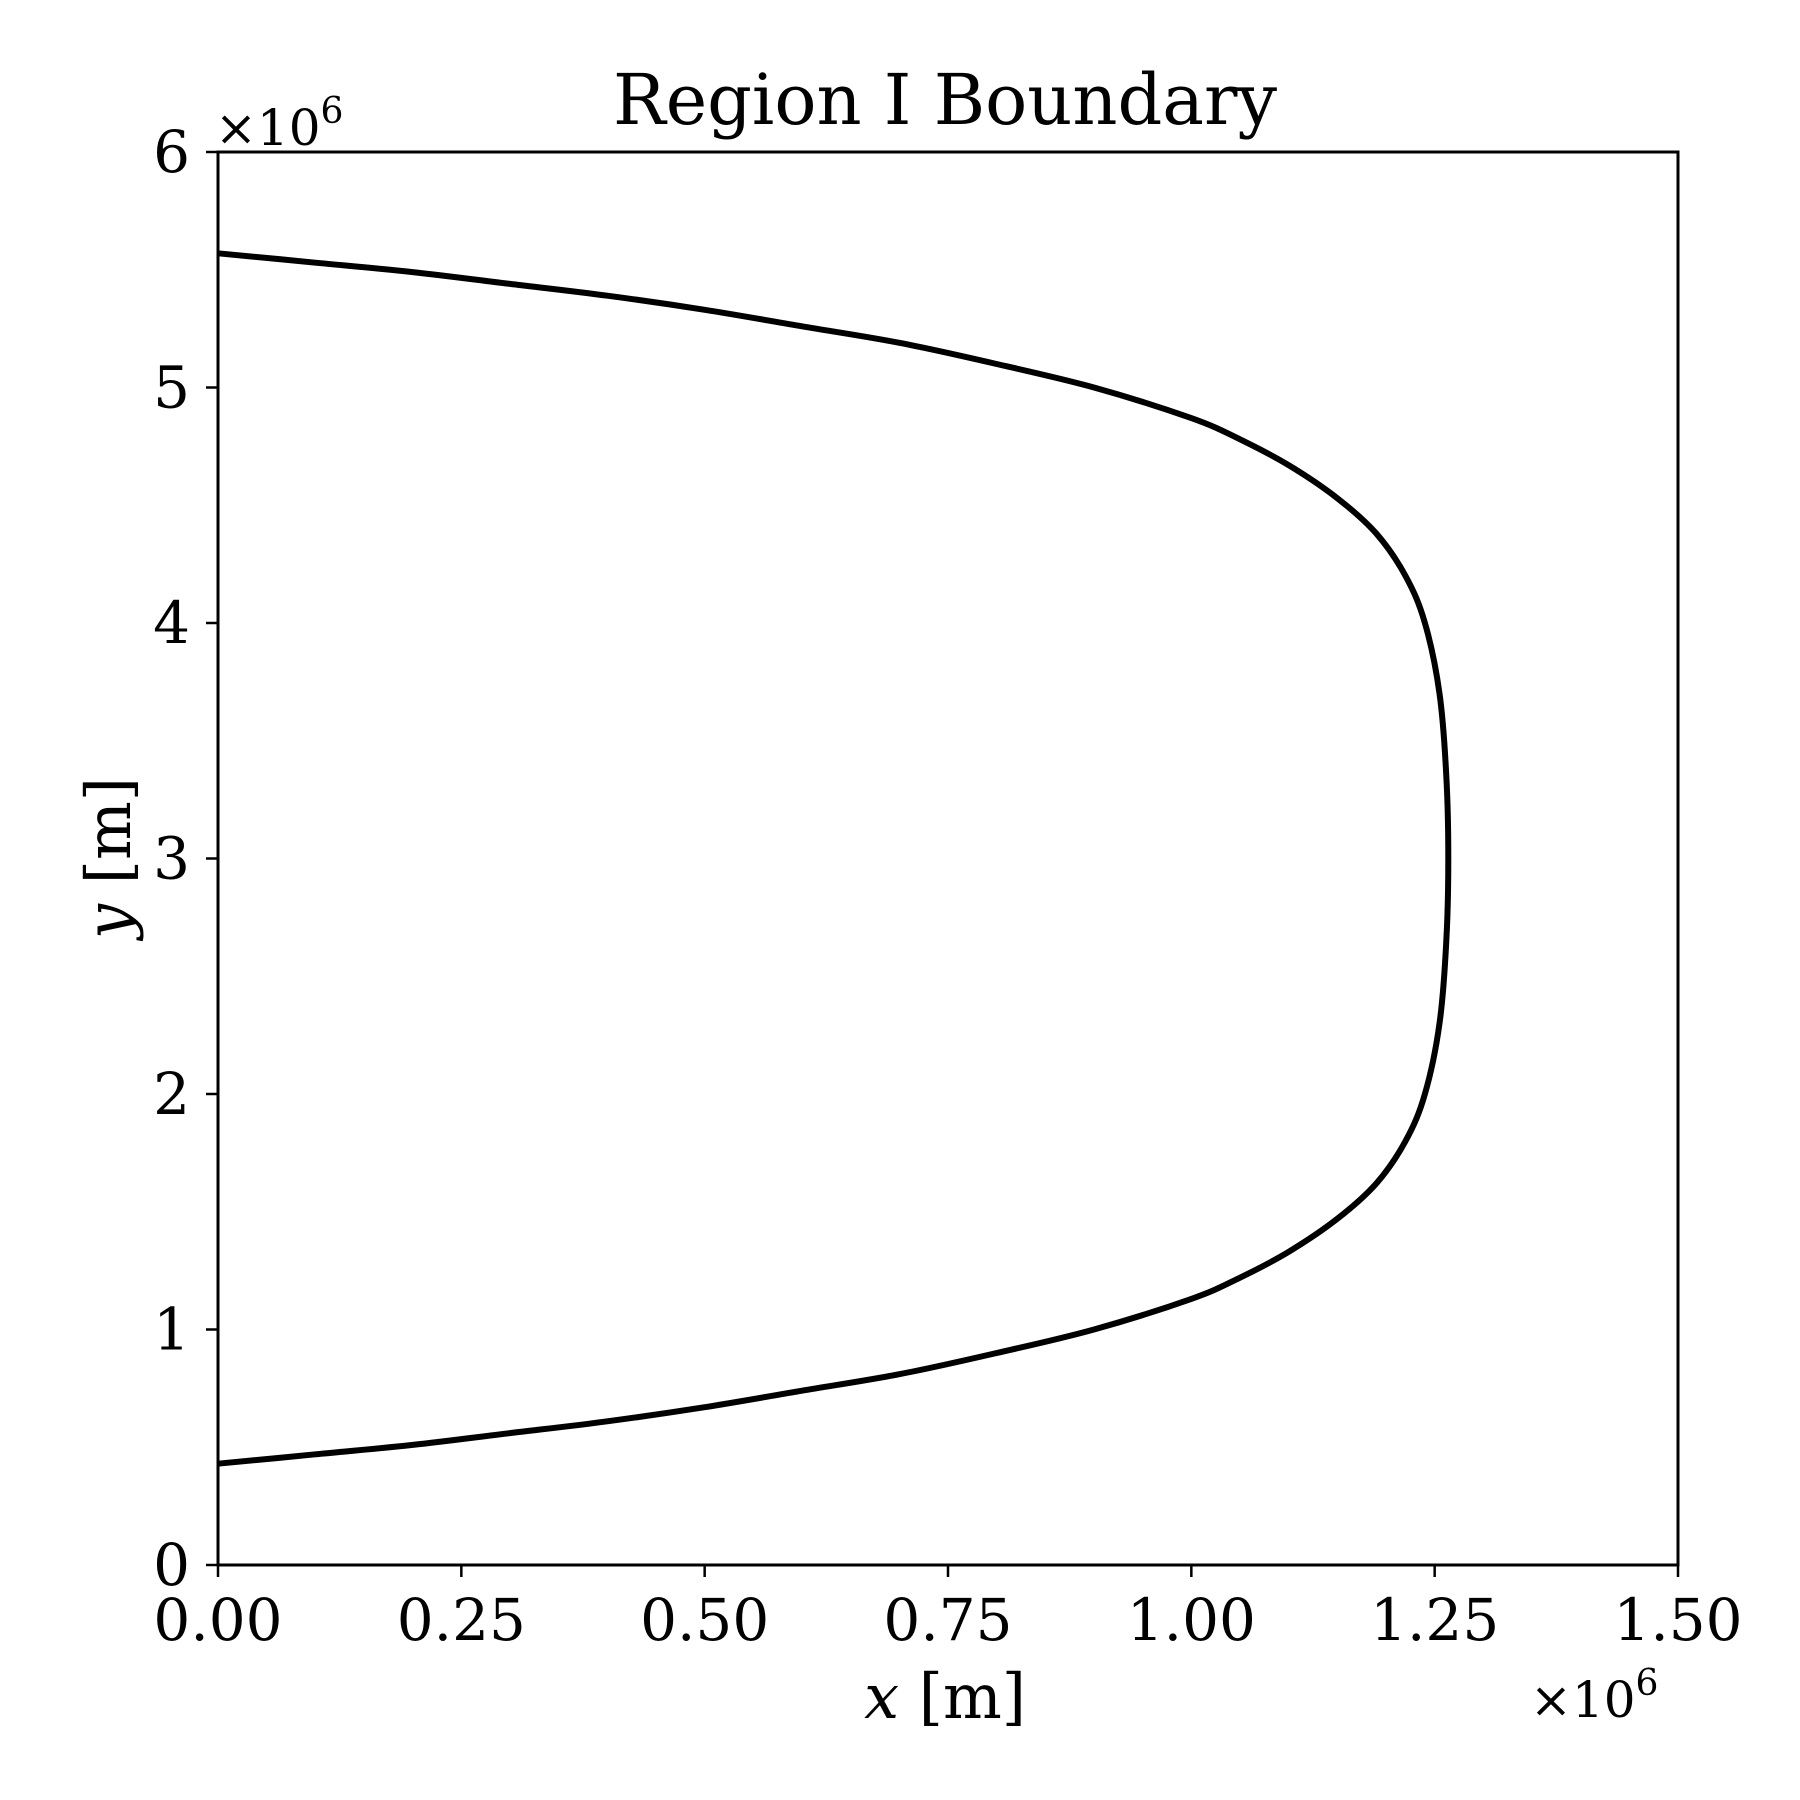 Image resolution: width=1800 pixels, height=1800 pixels. Describe the element at coordinates (947, 1620) in the screenshot. I see `x-tick-label: 0.75` at that location.